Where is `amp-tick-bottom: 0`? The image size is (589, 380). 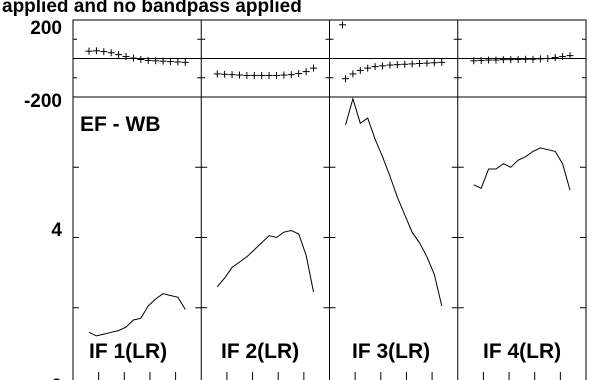 amp-tick-bottom: 0 is located at coordinates (56, 378).